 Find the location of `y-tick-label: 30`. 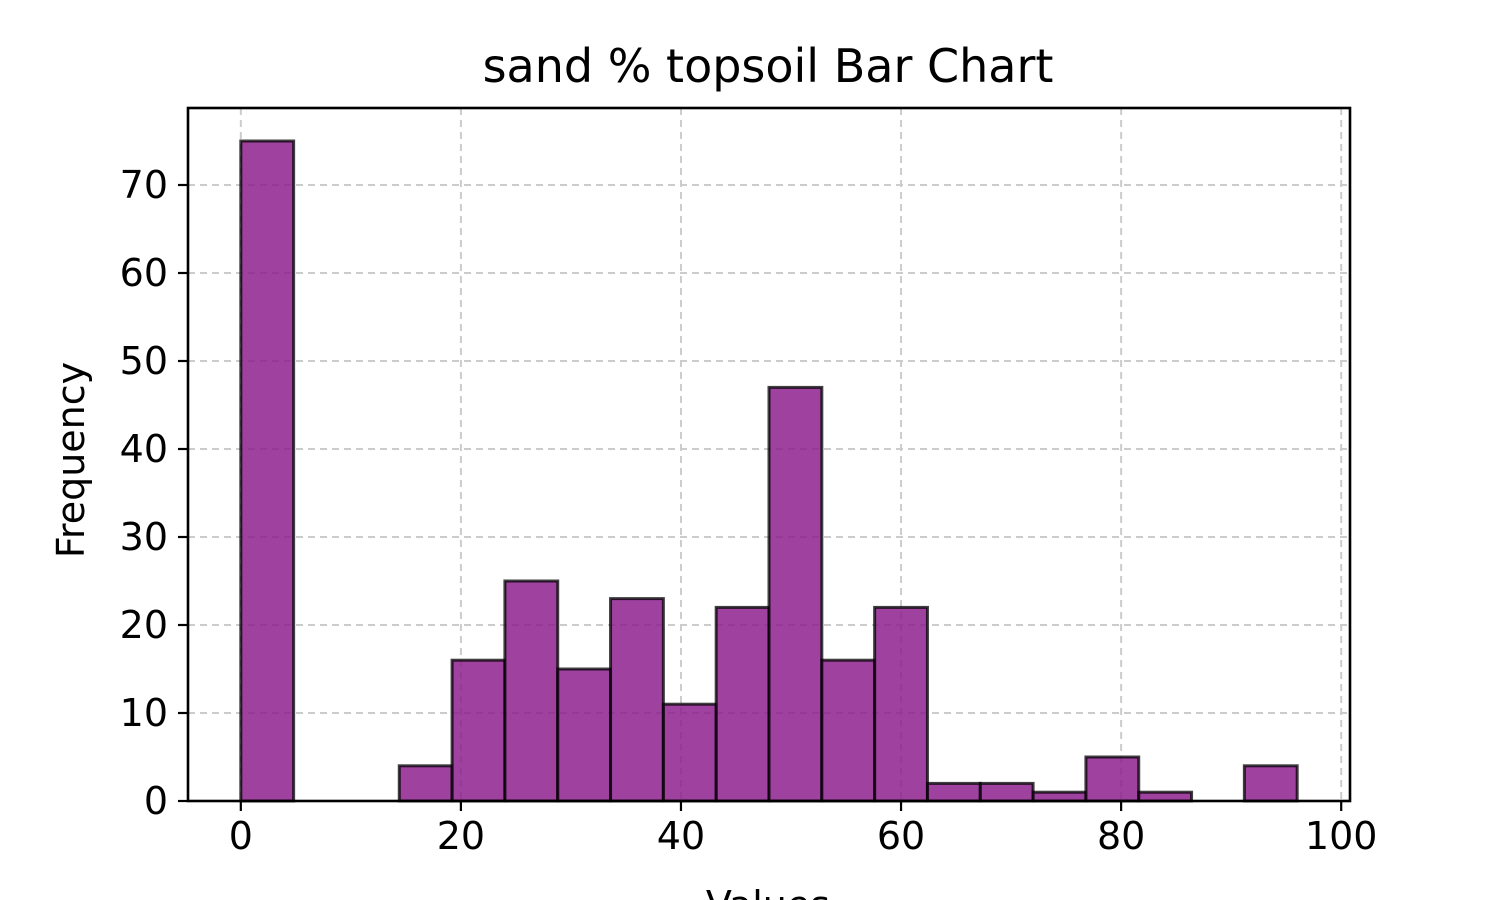

y-tick-label: 30 is located at coordinates (144, 537).